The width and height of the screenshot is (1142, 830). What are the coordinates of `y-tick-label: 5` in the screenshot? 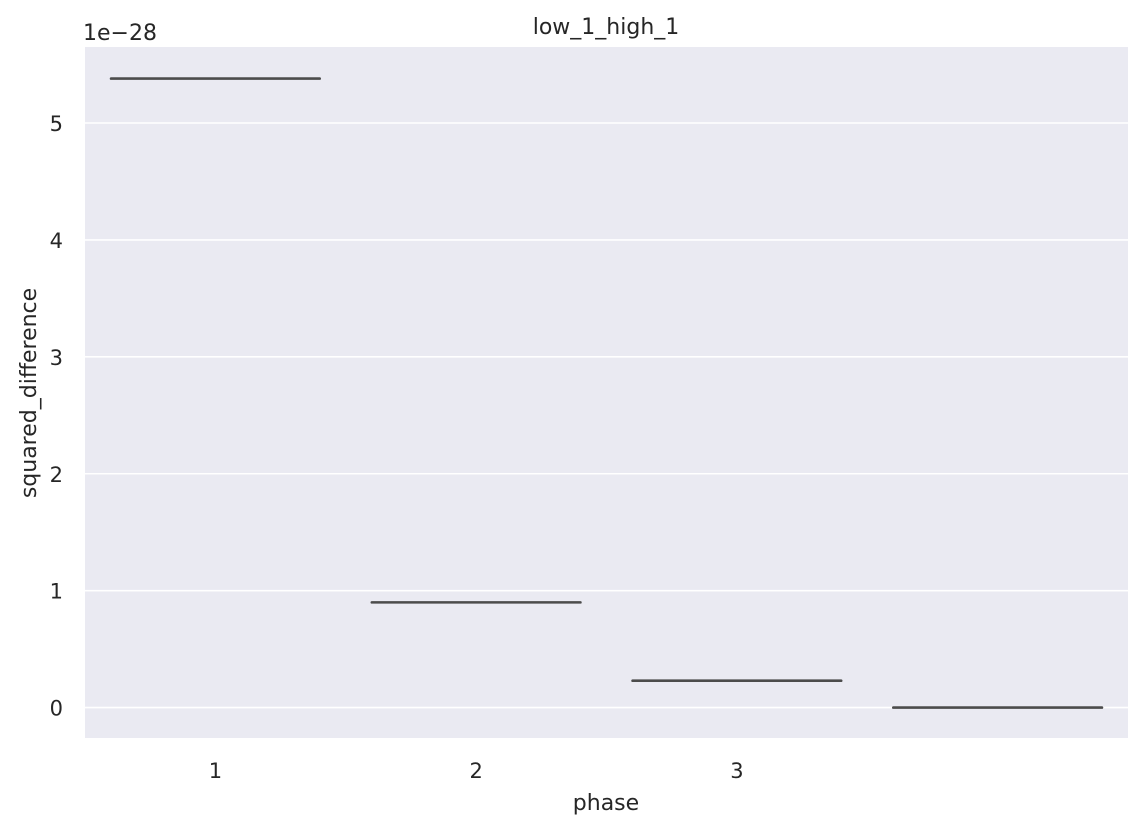 It's located at (56, 124).